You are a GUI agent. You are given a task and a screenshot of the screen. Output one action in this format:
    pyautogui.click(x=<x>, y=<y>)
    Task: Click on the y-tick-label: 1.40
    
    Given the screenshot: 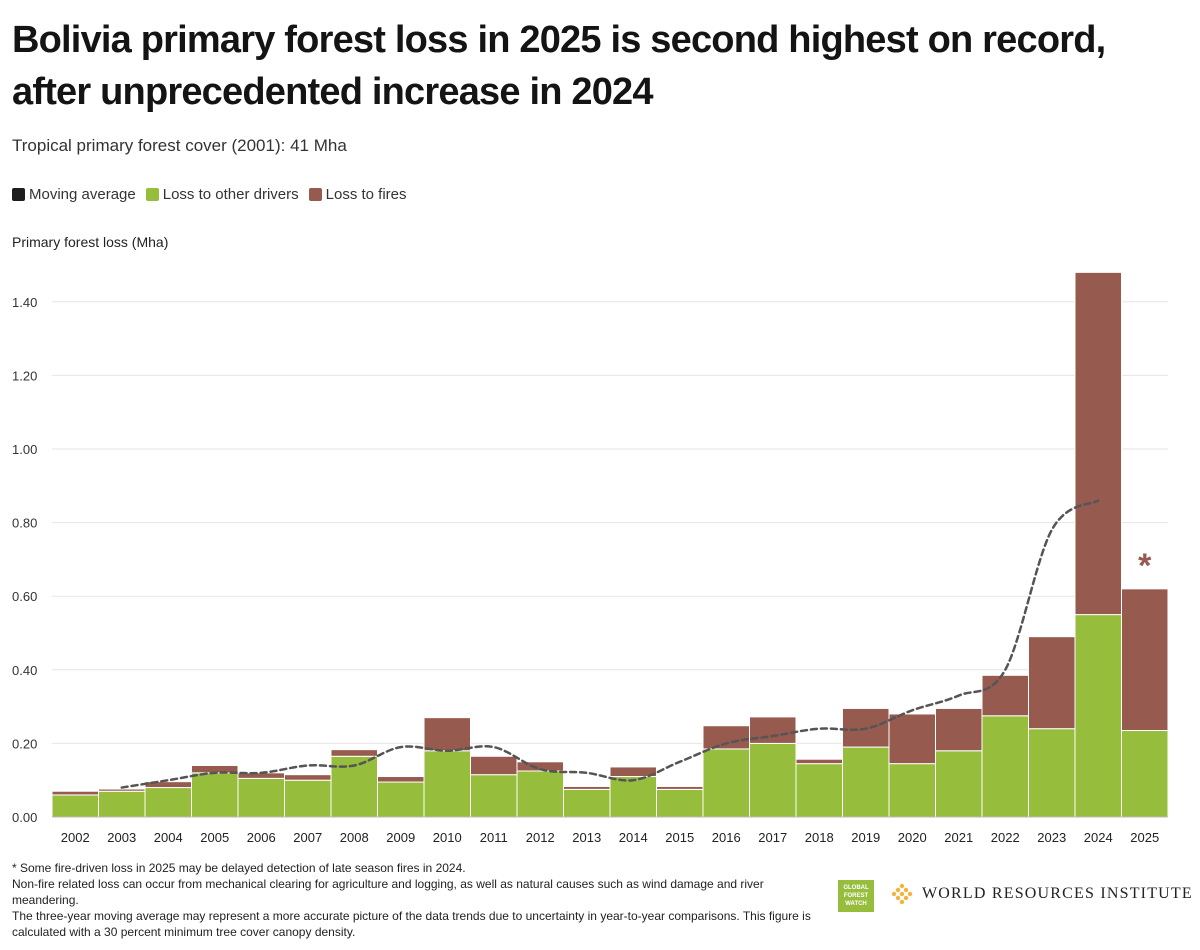 What is the action you would take?
    pyautogui.click(x=24, y=302)
    